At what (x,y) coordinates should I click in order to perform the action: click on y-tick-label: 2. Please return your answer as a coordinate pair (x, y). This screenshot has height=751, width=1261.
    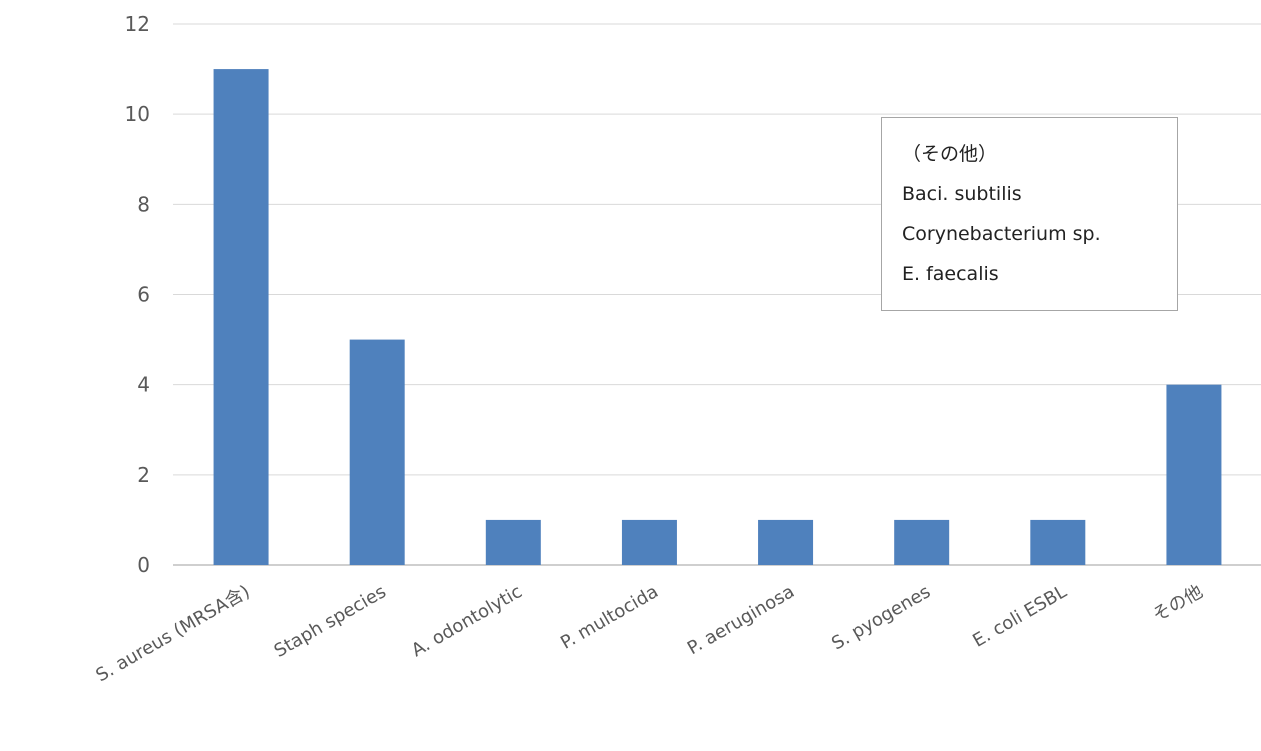
    Looking at the image, I should click on (143, 475).